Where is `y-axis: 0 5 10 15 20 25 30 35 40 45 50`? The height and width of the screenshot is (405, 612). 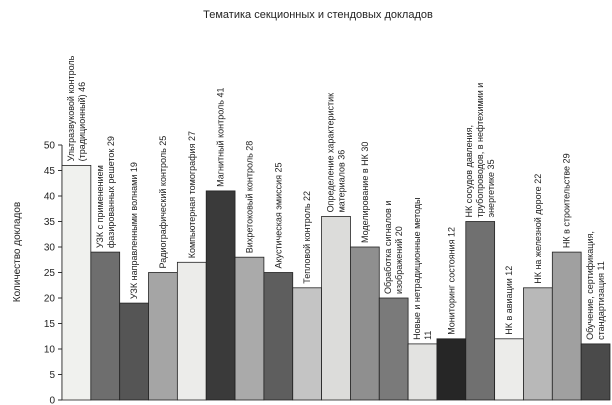
y-axis: 0 5 10 15 20 25 30 35 40 45 50 is located at coordinates (53, 273).